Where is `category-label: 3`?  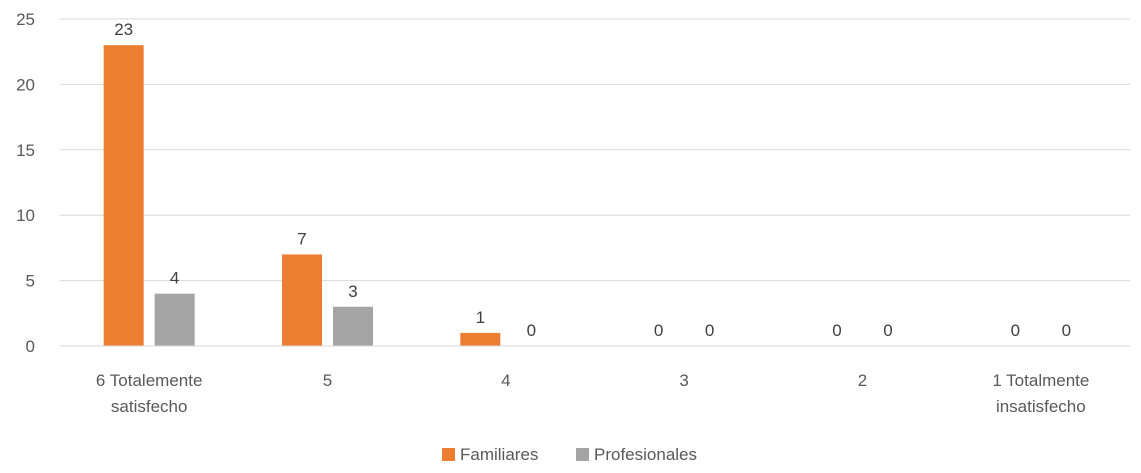 category-label: 3 is located at coordinates (683, 380).